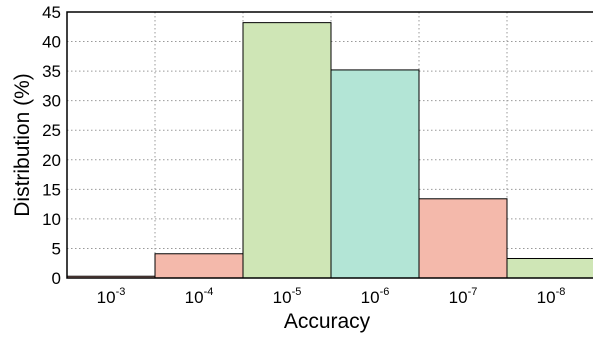  What do you see at coordinates (51, 145) in the screenshot?
I see `y-tick-labels: 0 5 10 15 20 25 30 35 40 45` at bounding box center [51, 145].